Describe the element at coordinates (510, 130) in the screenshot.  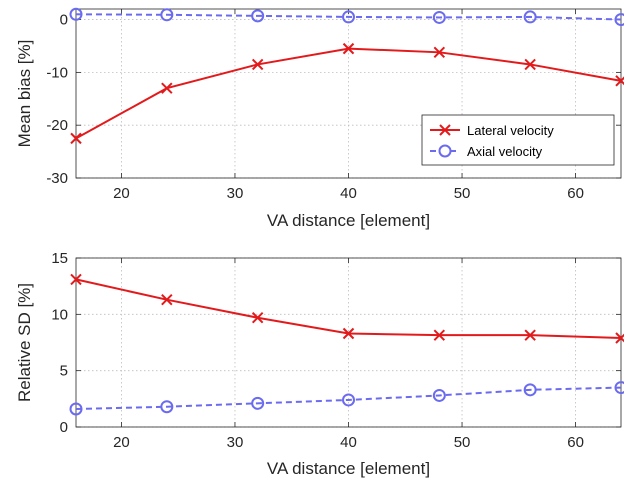
I see `legend-label: Lateral velocity` at that location.